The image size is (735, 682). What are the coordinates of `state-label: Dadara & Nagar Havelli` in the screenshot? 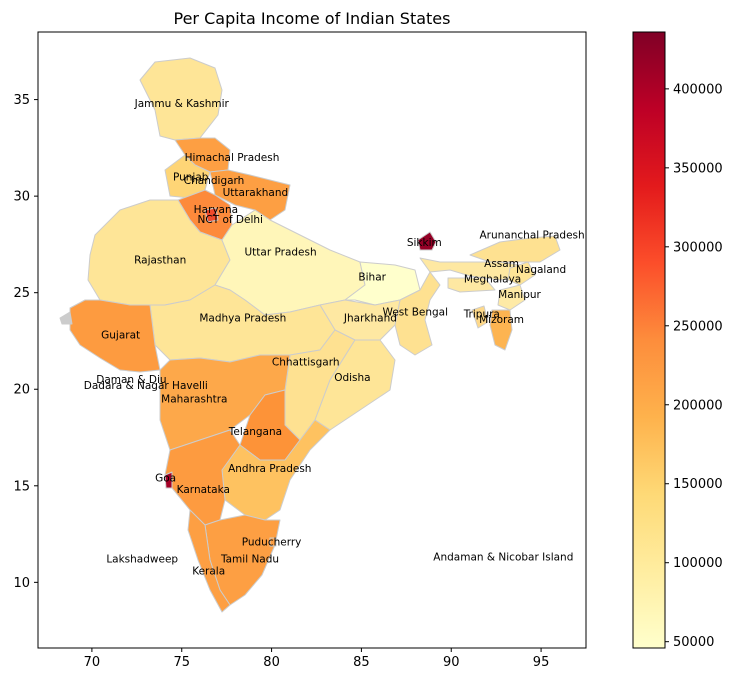 It's located at (146, 386).